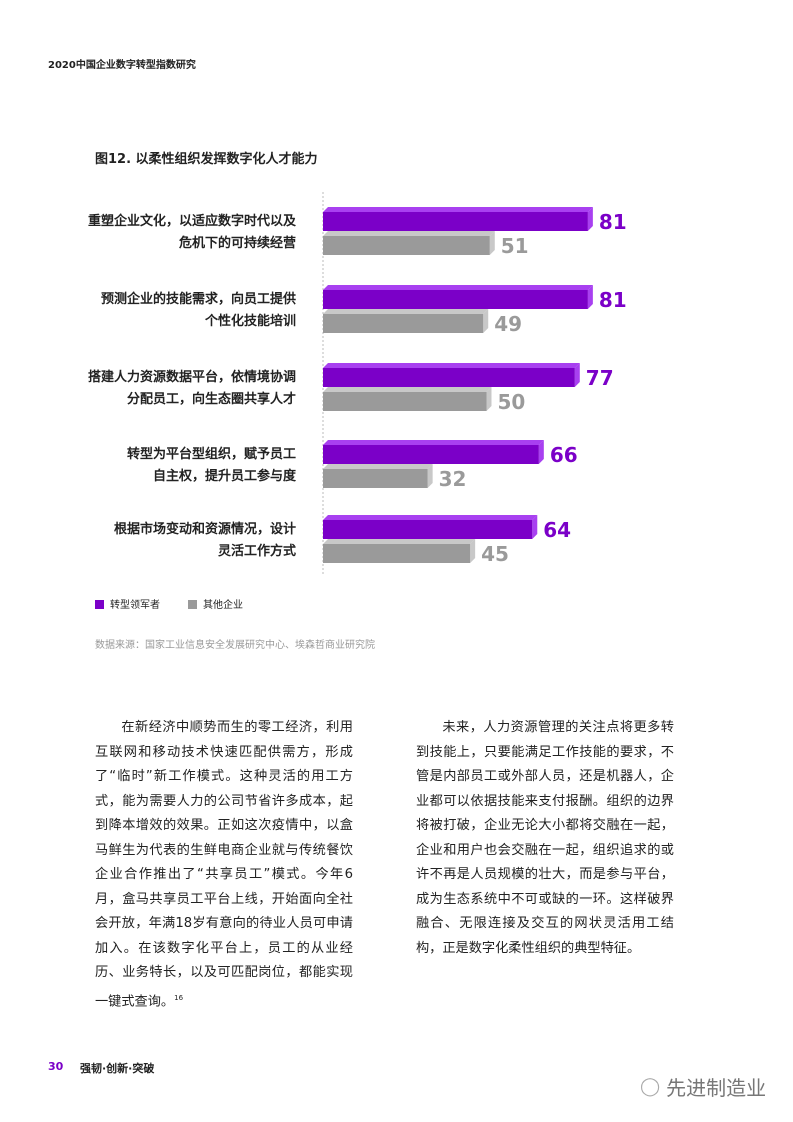 The height and width of the screenshot is (1122, 793). What do you see at coordinates (179, 997) in the screenshot?
I see `footnote-ref: 16` at bounding box center [179, 997].